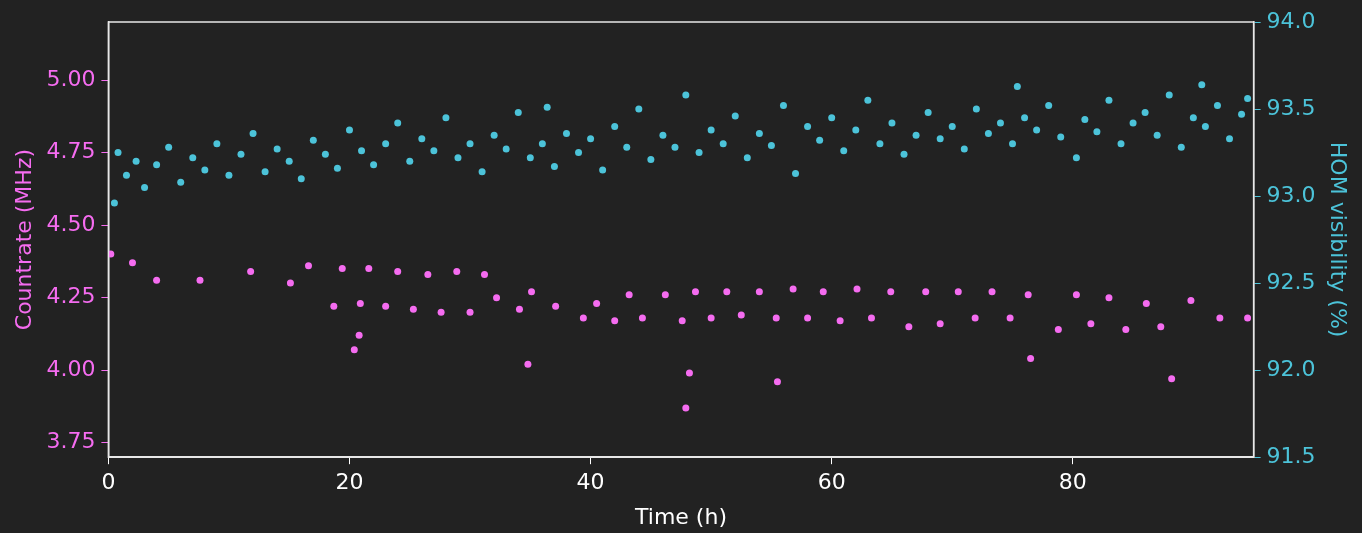 The image size is (1362, 533). What do you see at coordinates (108, 482) in the screenshot?
I see `x-tick-label: 0` at bounding box center [108, 482].